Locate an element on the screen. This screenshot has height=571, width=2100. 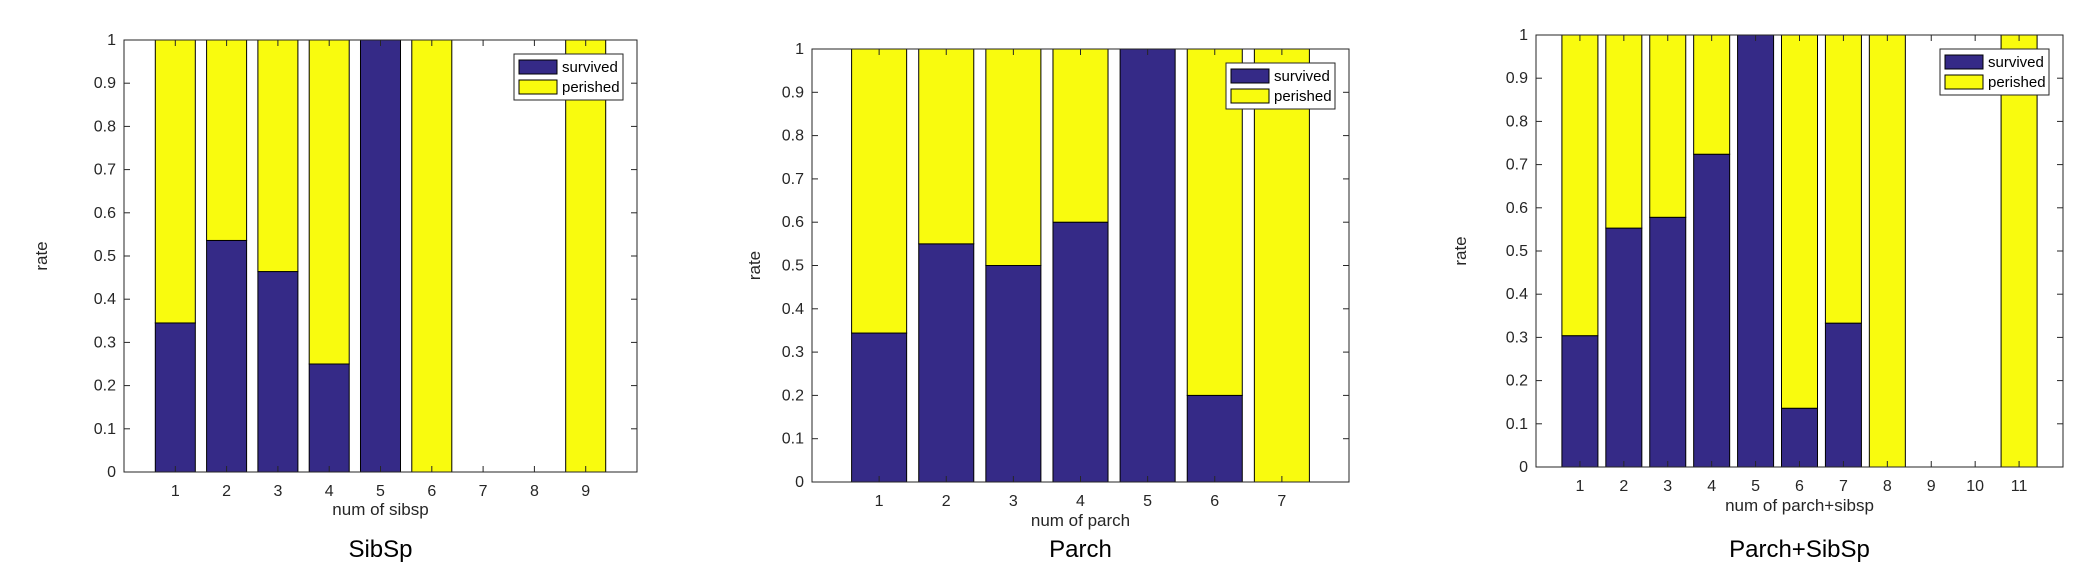
x-tick-label: 6 is located at coordinates (431, 491).